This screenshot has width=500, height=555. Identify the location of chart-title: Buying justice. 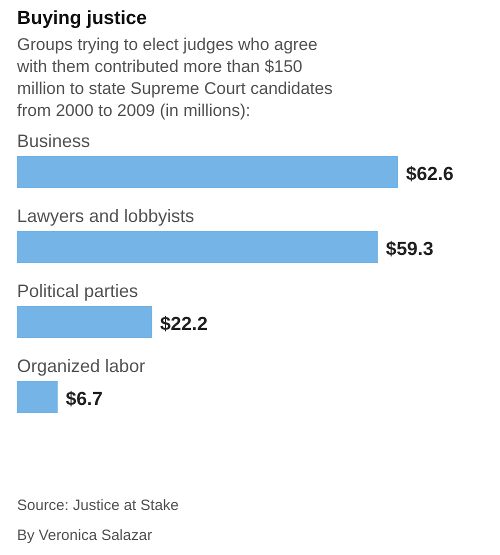
(82, 18).